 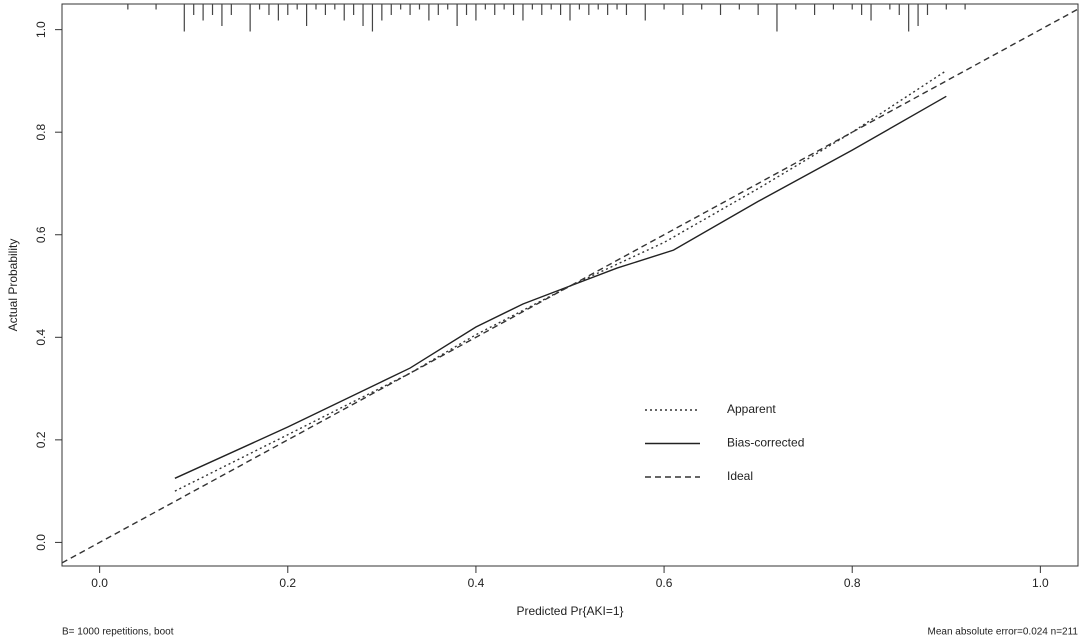 I want to click on legend-label: Ideal, so click(x=740, y=476).